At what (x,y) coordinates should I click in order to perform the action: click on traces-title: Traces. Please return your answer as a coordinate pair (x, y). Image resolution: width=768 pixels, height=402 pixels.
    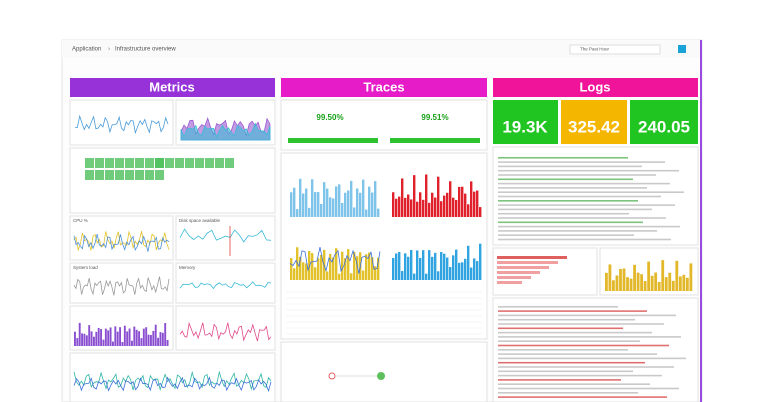
    Looking at the image, I should click on (383, 86).